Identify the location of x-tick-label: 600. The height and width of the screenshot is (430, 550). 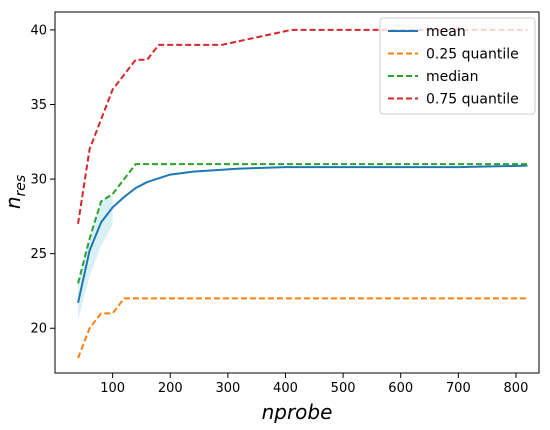
(400, 388).